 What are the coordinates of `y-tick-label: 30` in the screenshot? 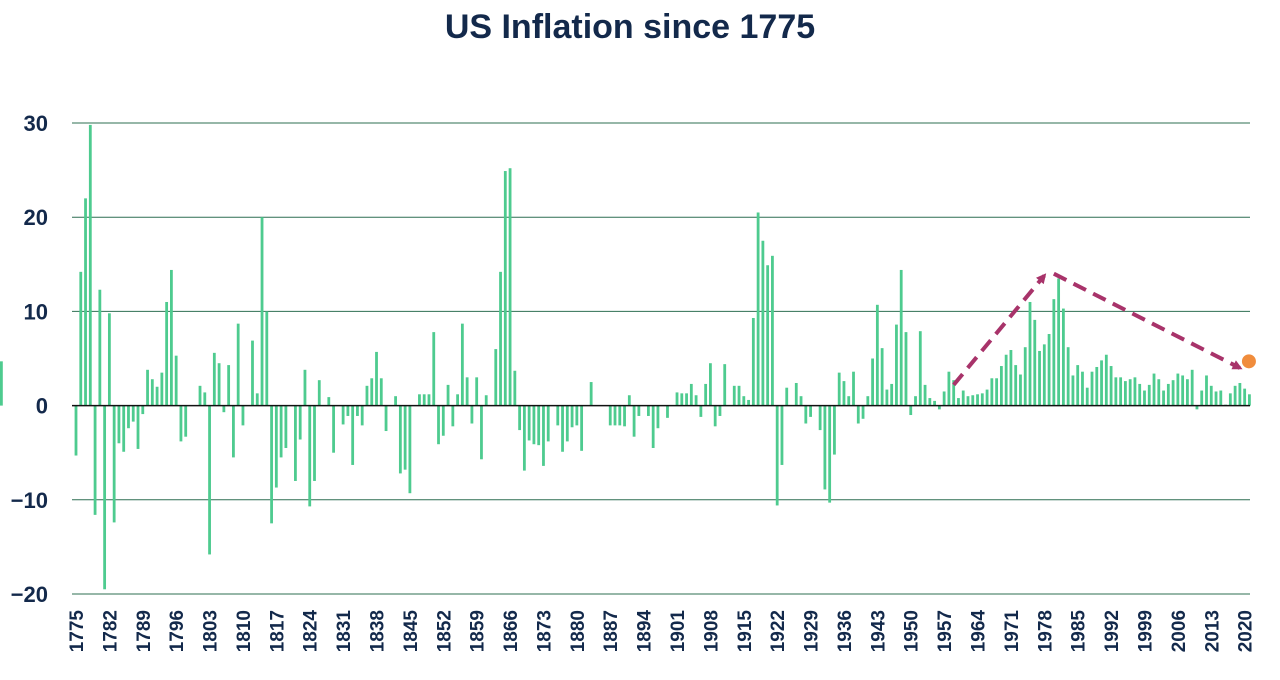 It's located at (36, 123).